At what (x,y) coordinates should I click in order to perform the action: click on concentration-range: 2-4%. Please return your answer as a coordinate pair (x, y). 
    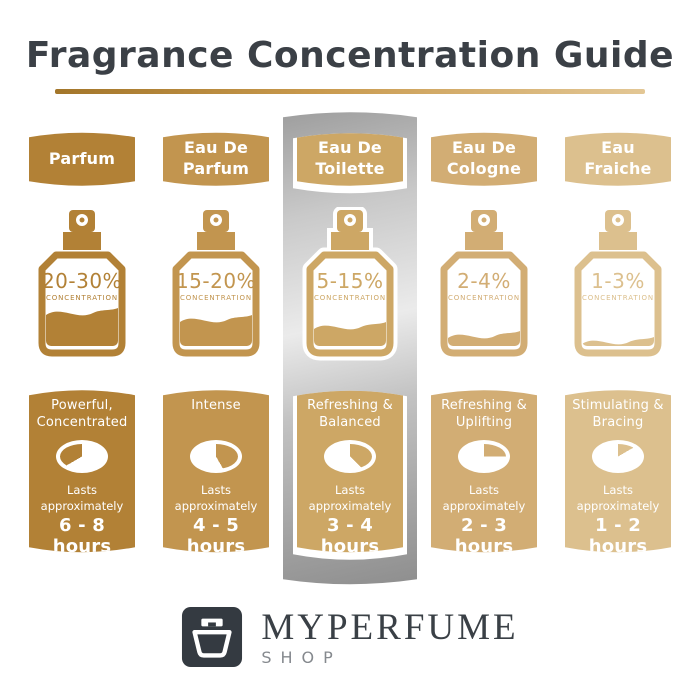
    Looking at the image, I should click on (484, 281).